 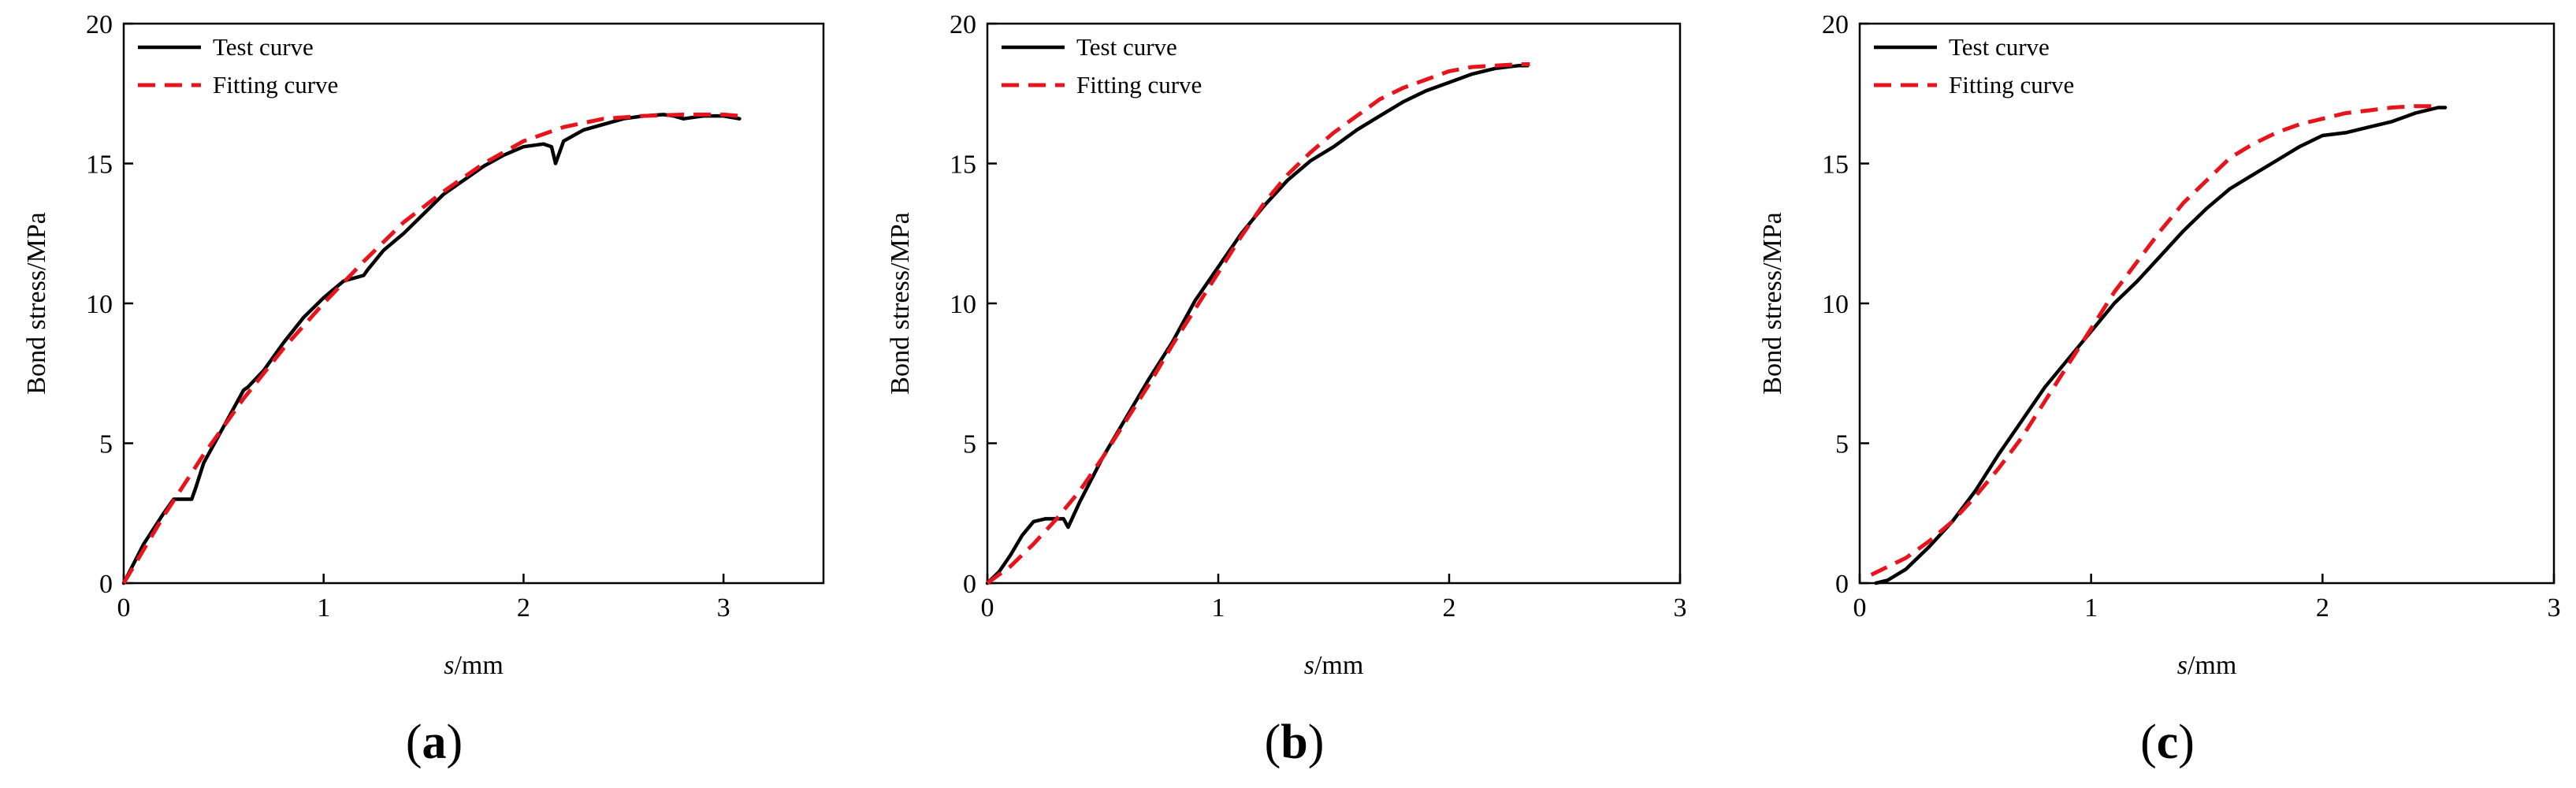 I want to click on panel-label: (b), so click(x=1295, y=742).